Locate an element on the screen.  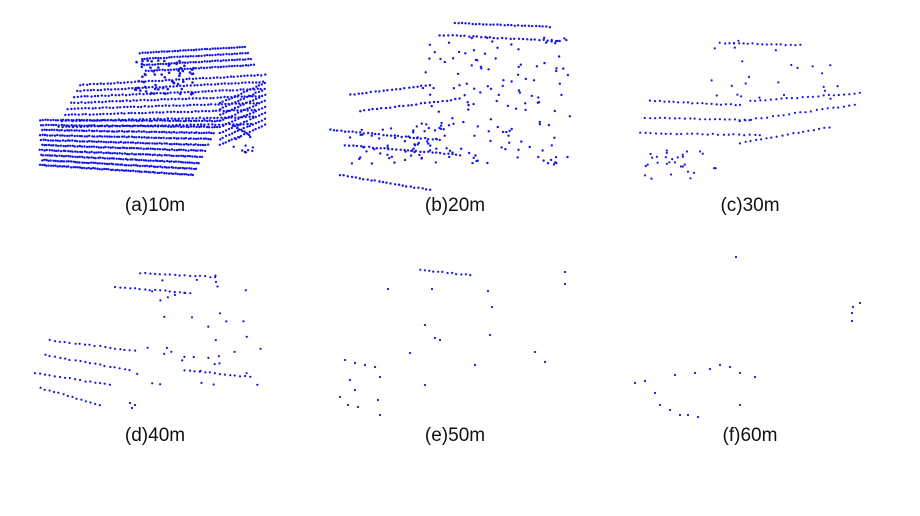
caption-f: (f)60m is located at coordinates (750, 435).